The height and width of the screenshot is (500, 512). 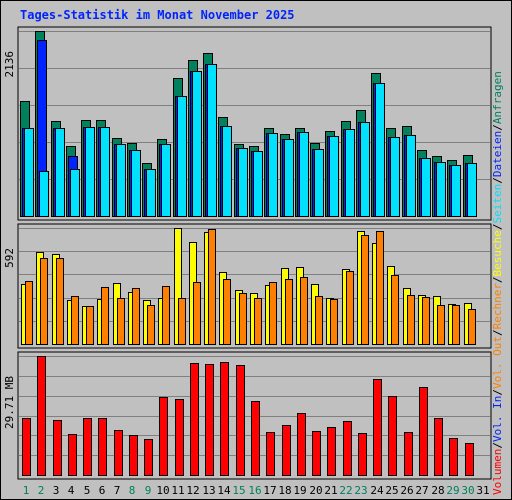 I want to click on legend-label: Vol. In, so click(x=497, y=419).